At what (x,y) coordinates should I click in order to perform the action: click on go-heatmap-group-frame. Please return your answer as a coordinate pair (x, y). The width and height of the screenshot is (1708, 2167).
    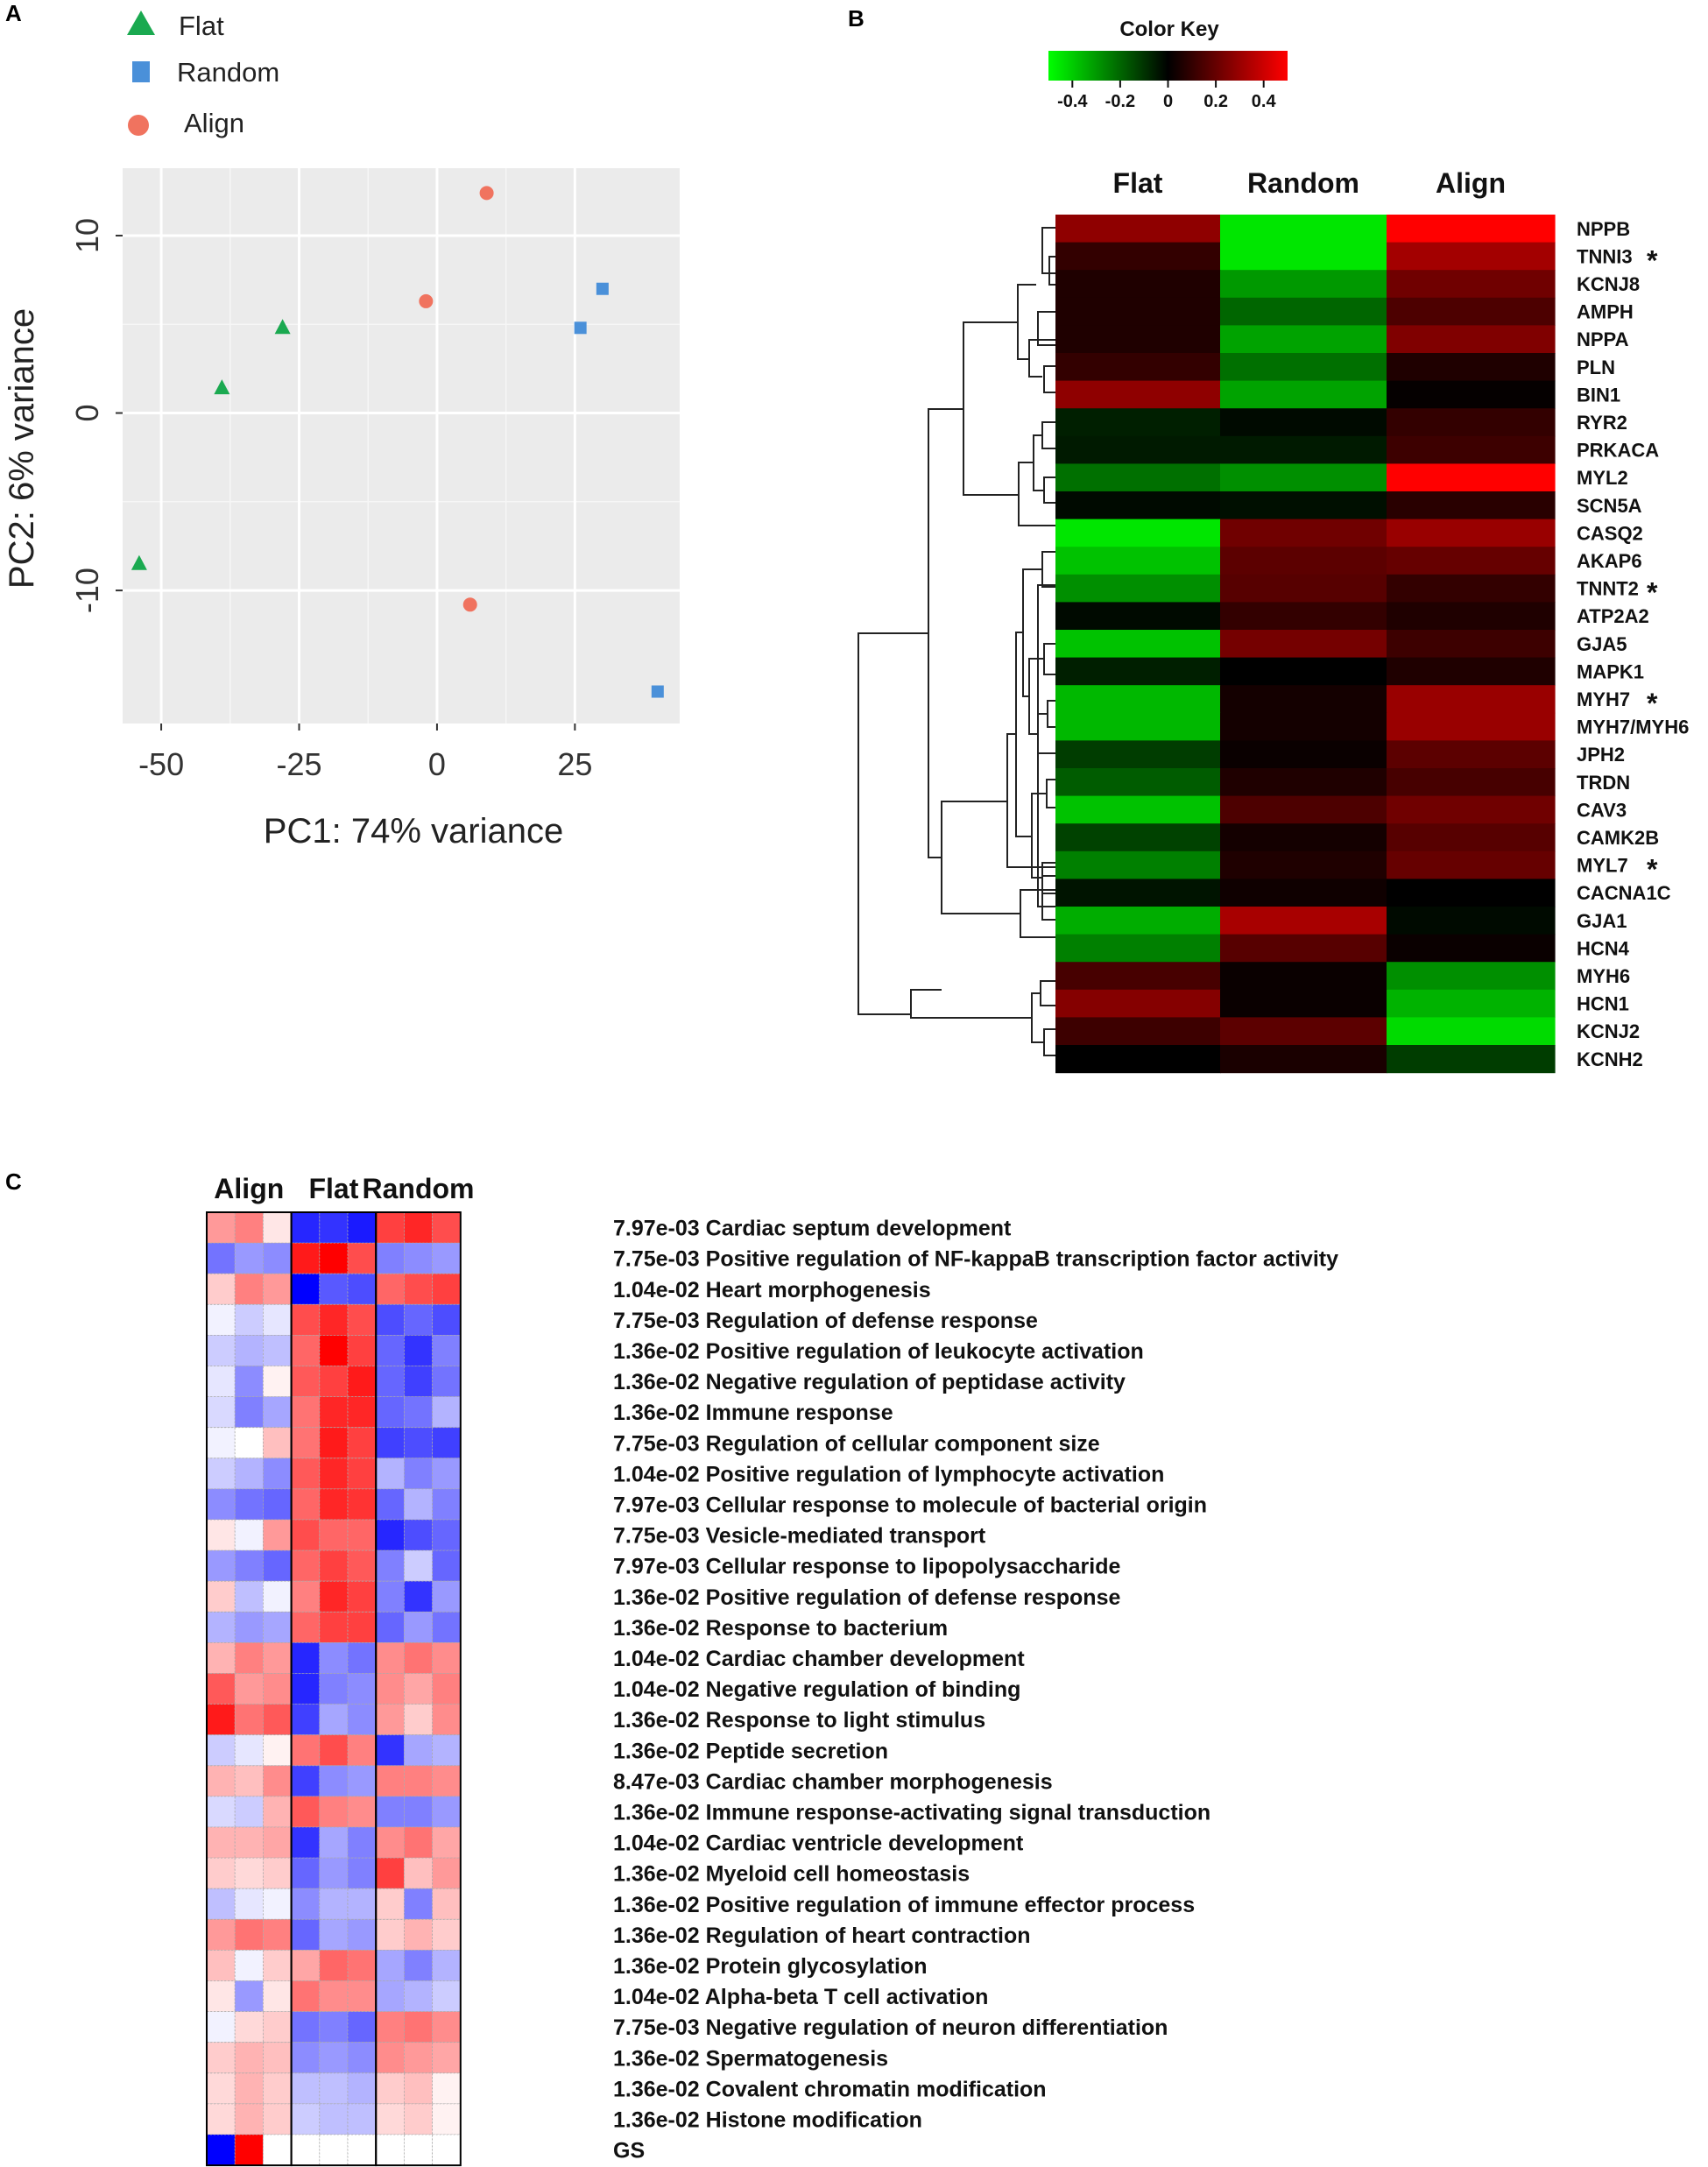
    Looking at the image, I should click on (418, 1689).